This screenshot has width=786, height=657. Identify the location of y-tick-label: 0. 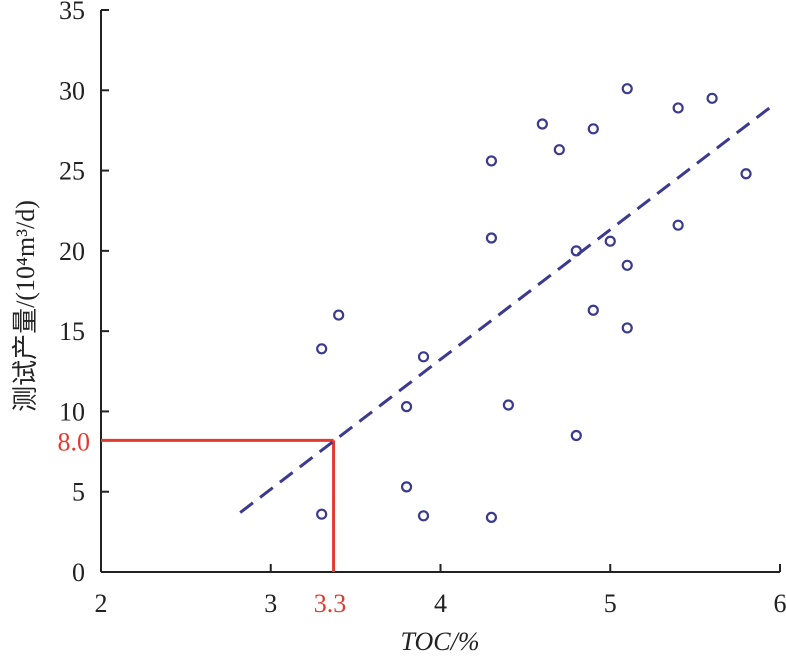
(78, 572).